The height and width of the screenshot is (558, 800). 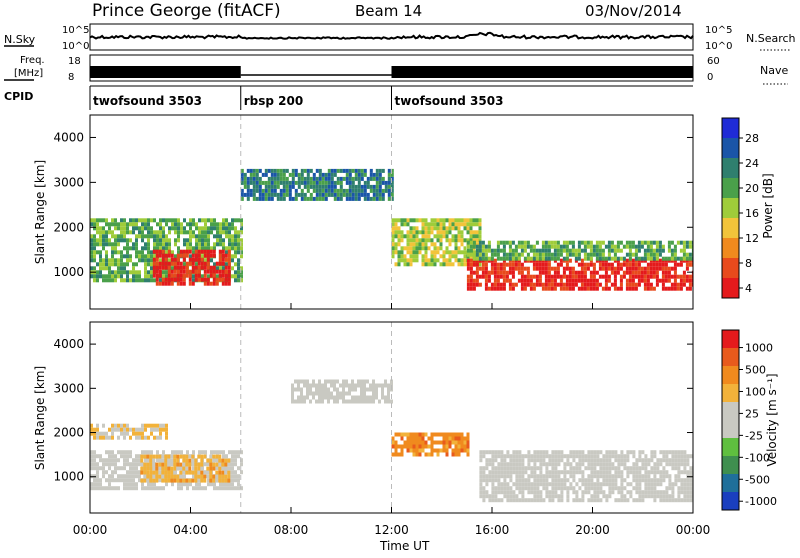 I want to click on freq-tick-bottom: 8, so click(x=71, y=77).